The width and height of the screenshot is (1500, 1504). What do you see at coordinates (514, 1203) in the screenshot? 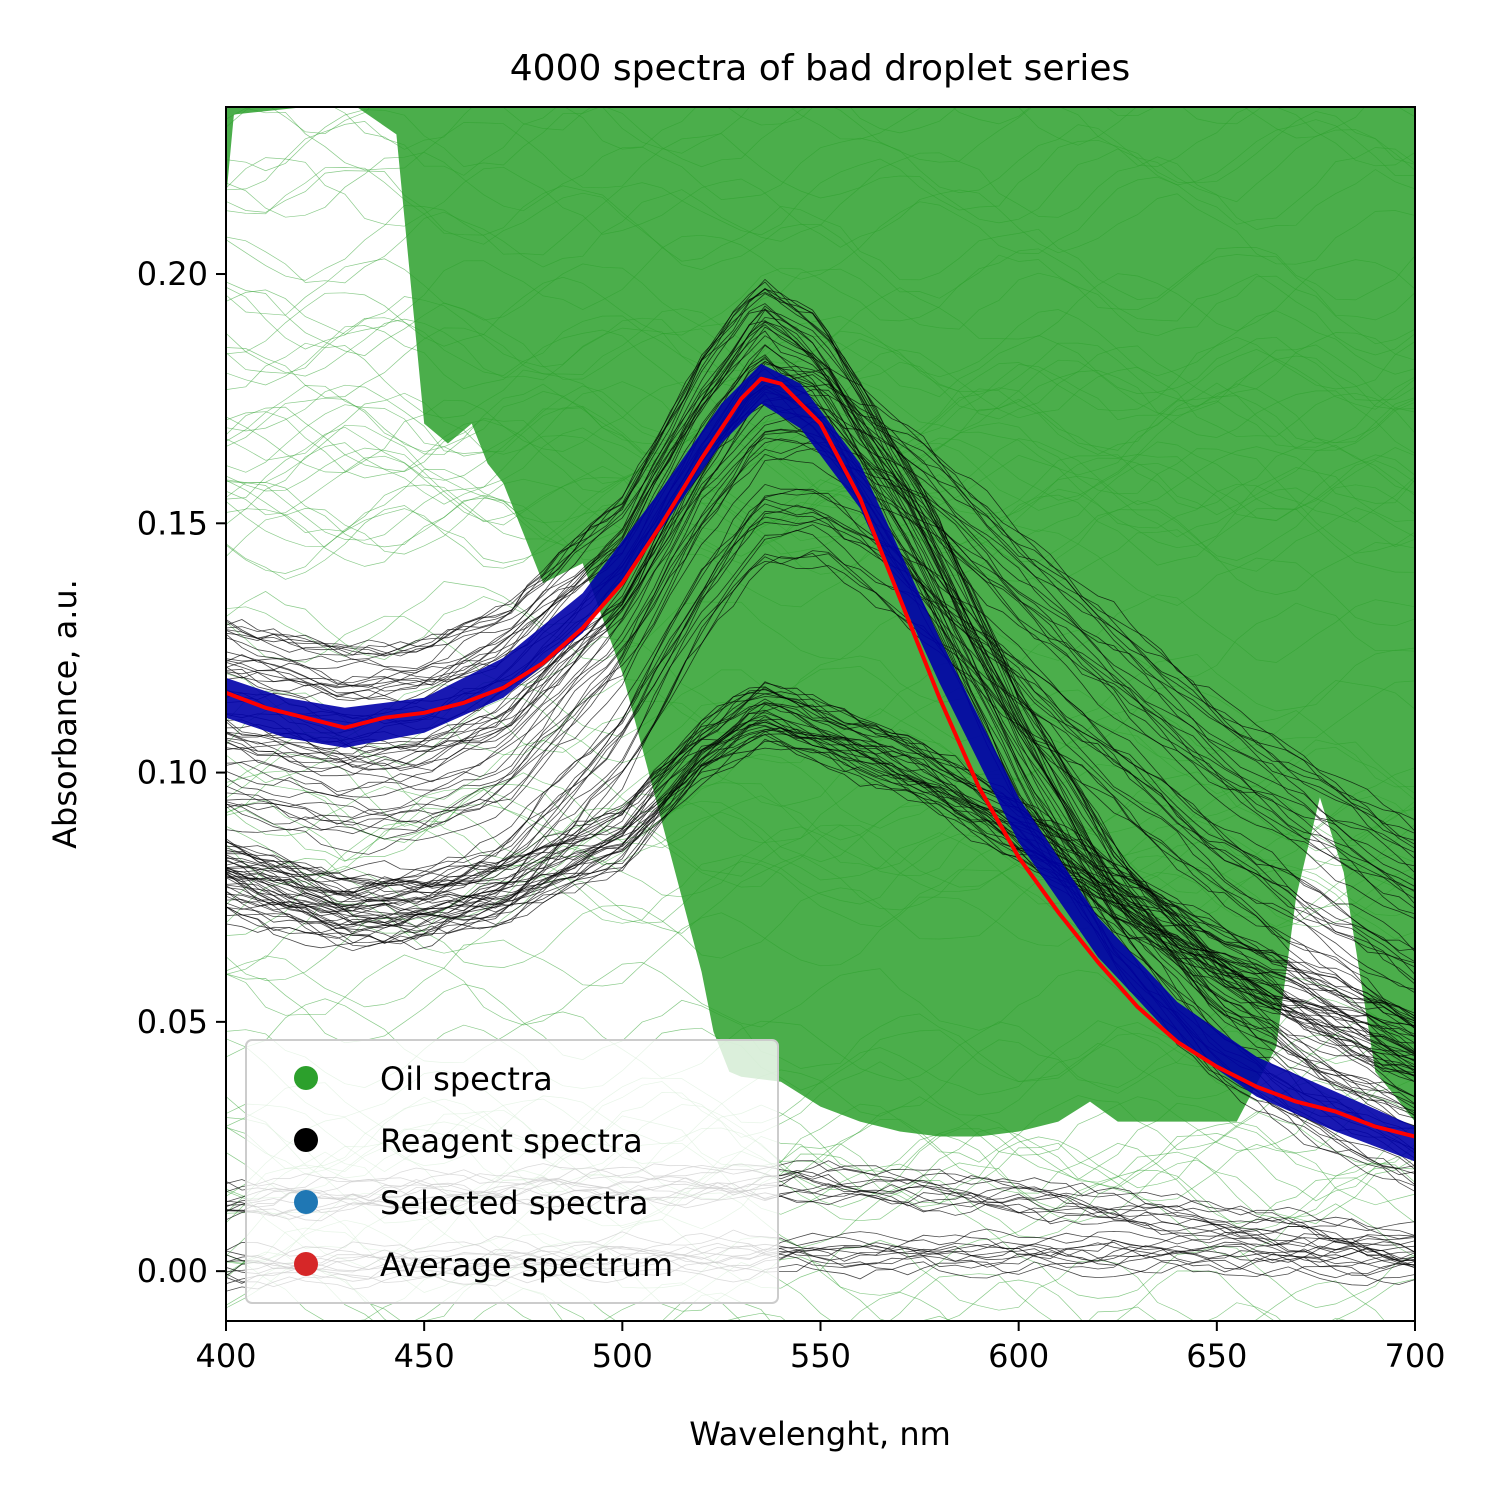
I see `legend-label: Selected spectra` at bounding box center [514, 1203].